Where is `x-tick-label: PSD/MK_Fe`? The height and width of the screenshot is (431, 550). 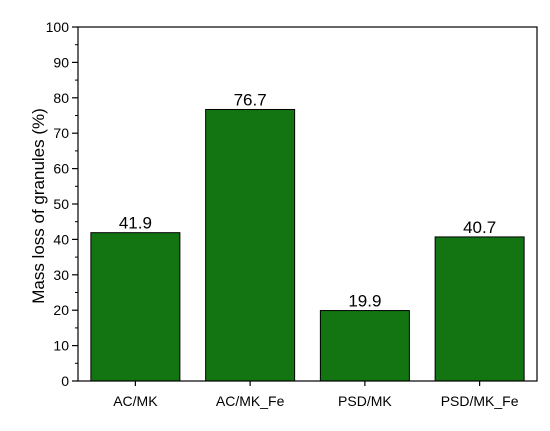 x-tick-label: PSD/MK_Fe is located at coordinates (480, 401).